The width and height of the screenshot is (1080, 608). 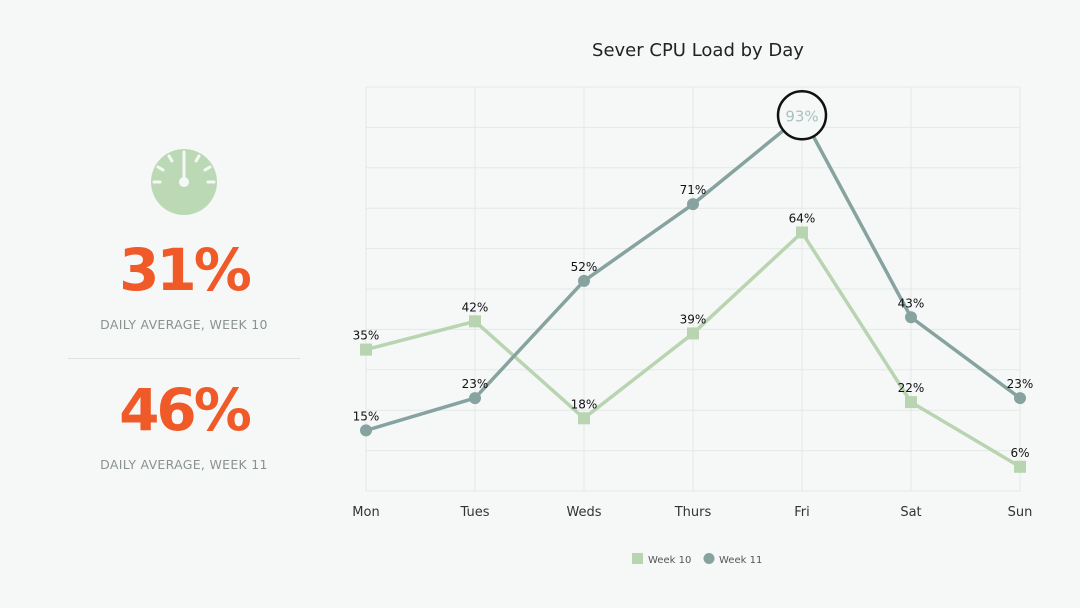 What do you see at coordinates (693, 512) in the screenshot?
I see `x-tick-label: Thurs` at bounding box center [693, 512].